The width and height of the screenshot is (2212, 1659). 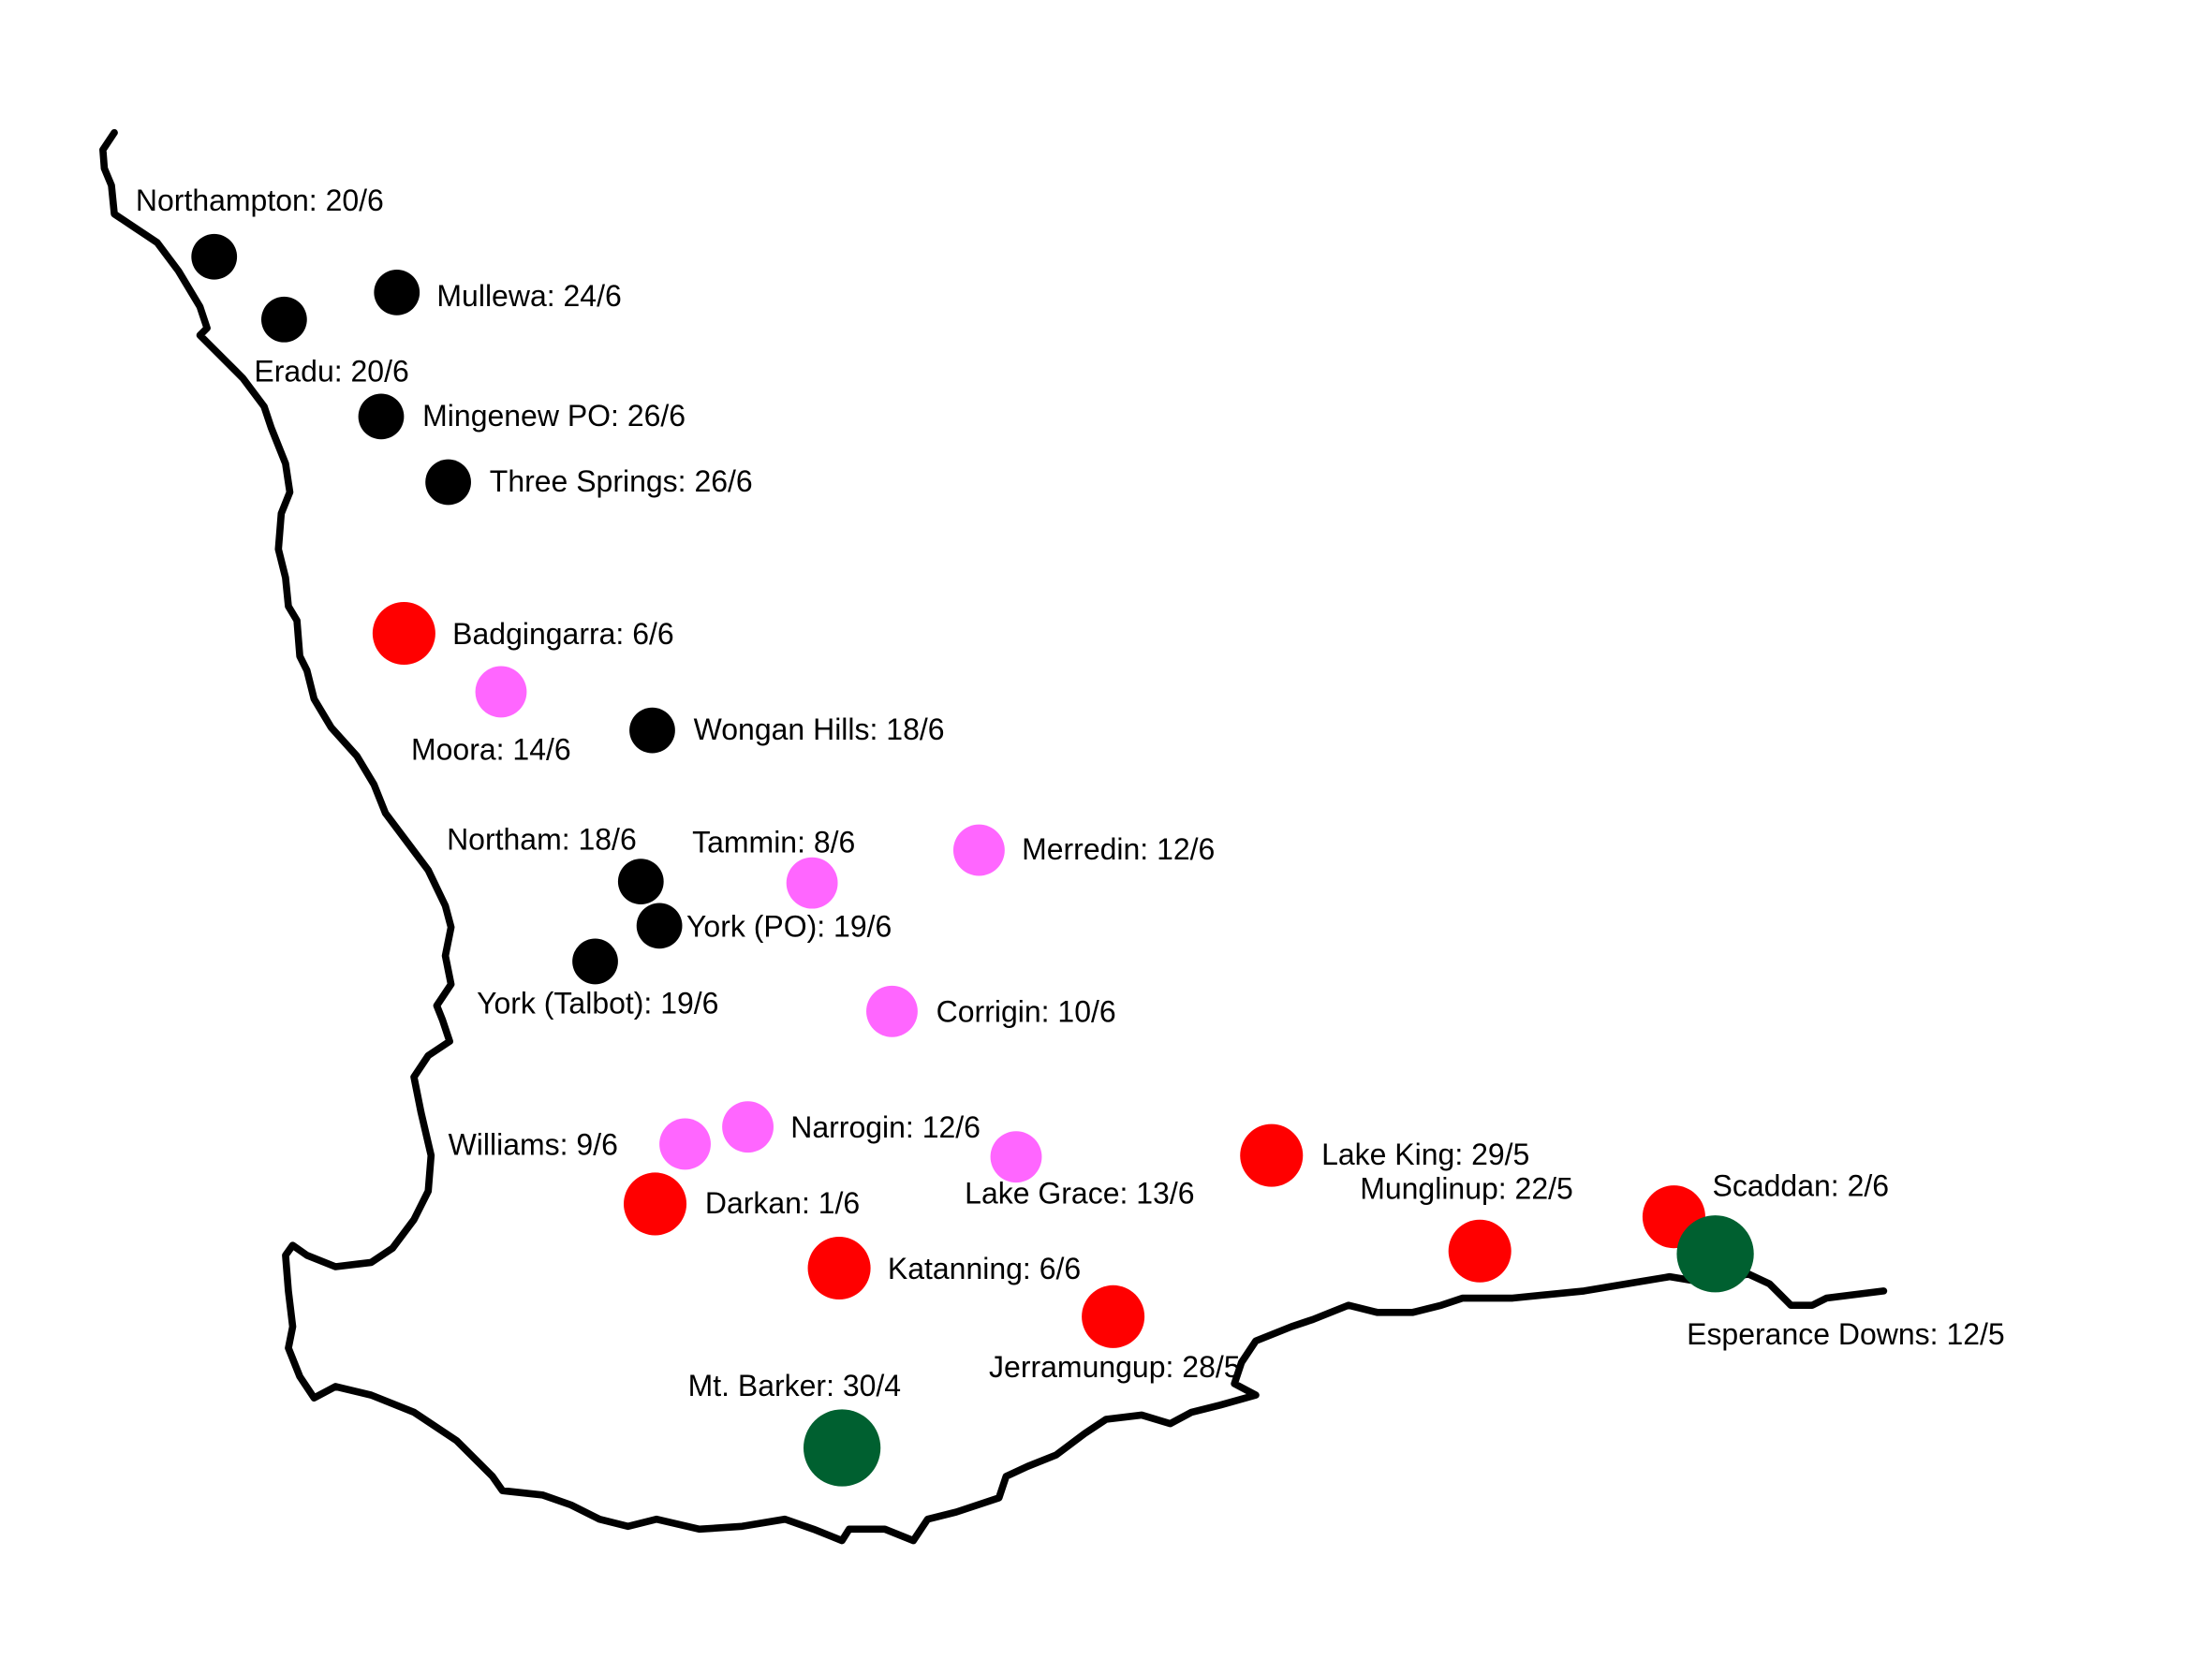 What do you see at coordinates (542, 839) in the screenshot?
I see `place-label: Northam: 18/6` at bounding box center [542, 839].